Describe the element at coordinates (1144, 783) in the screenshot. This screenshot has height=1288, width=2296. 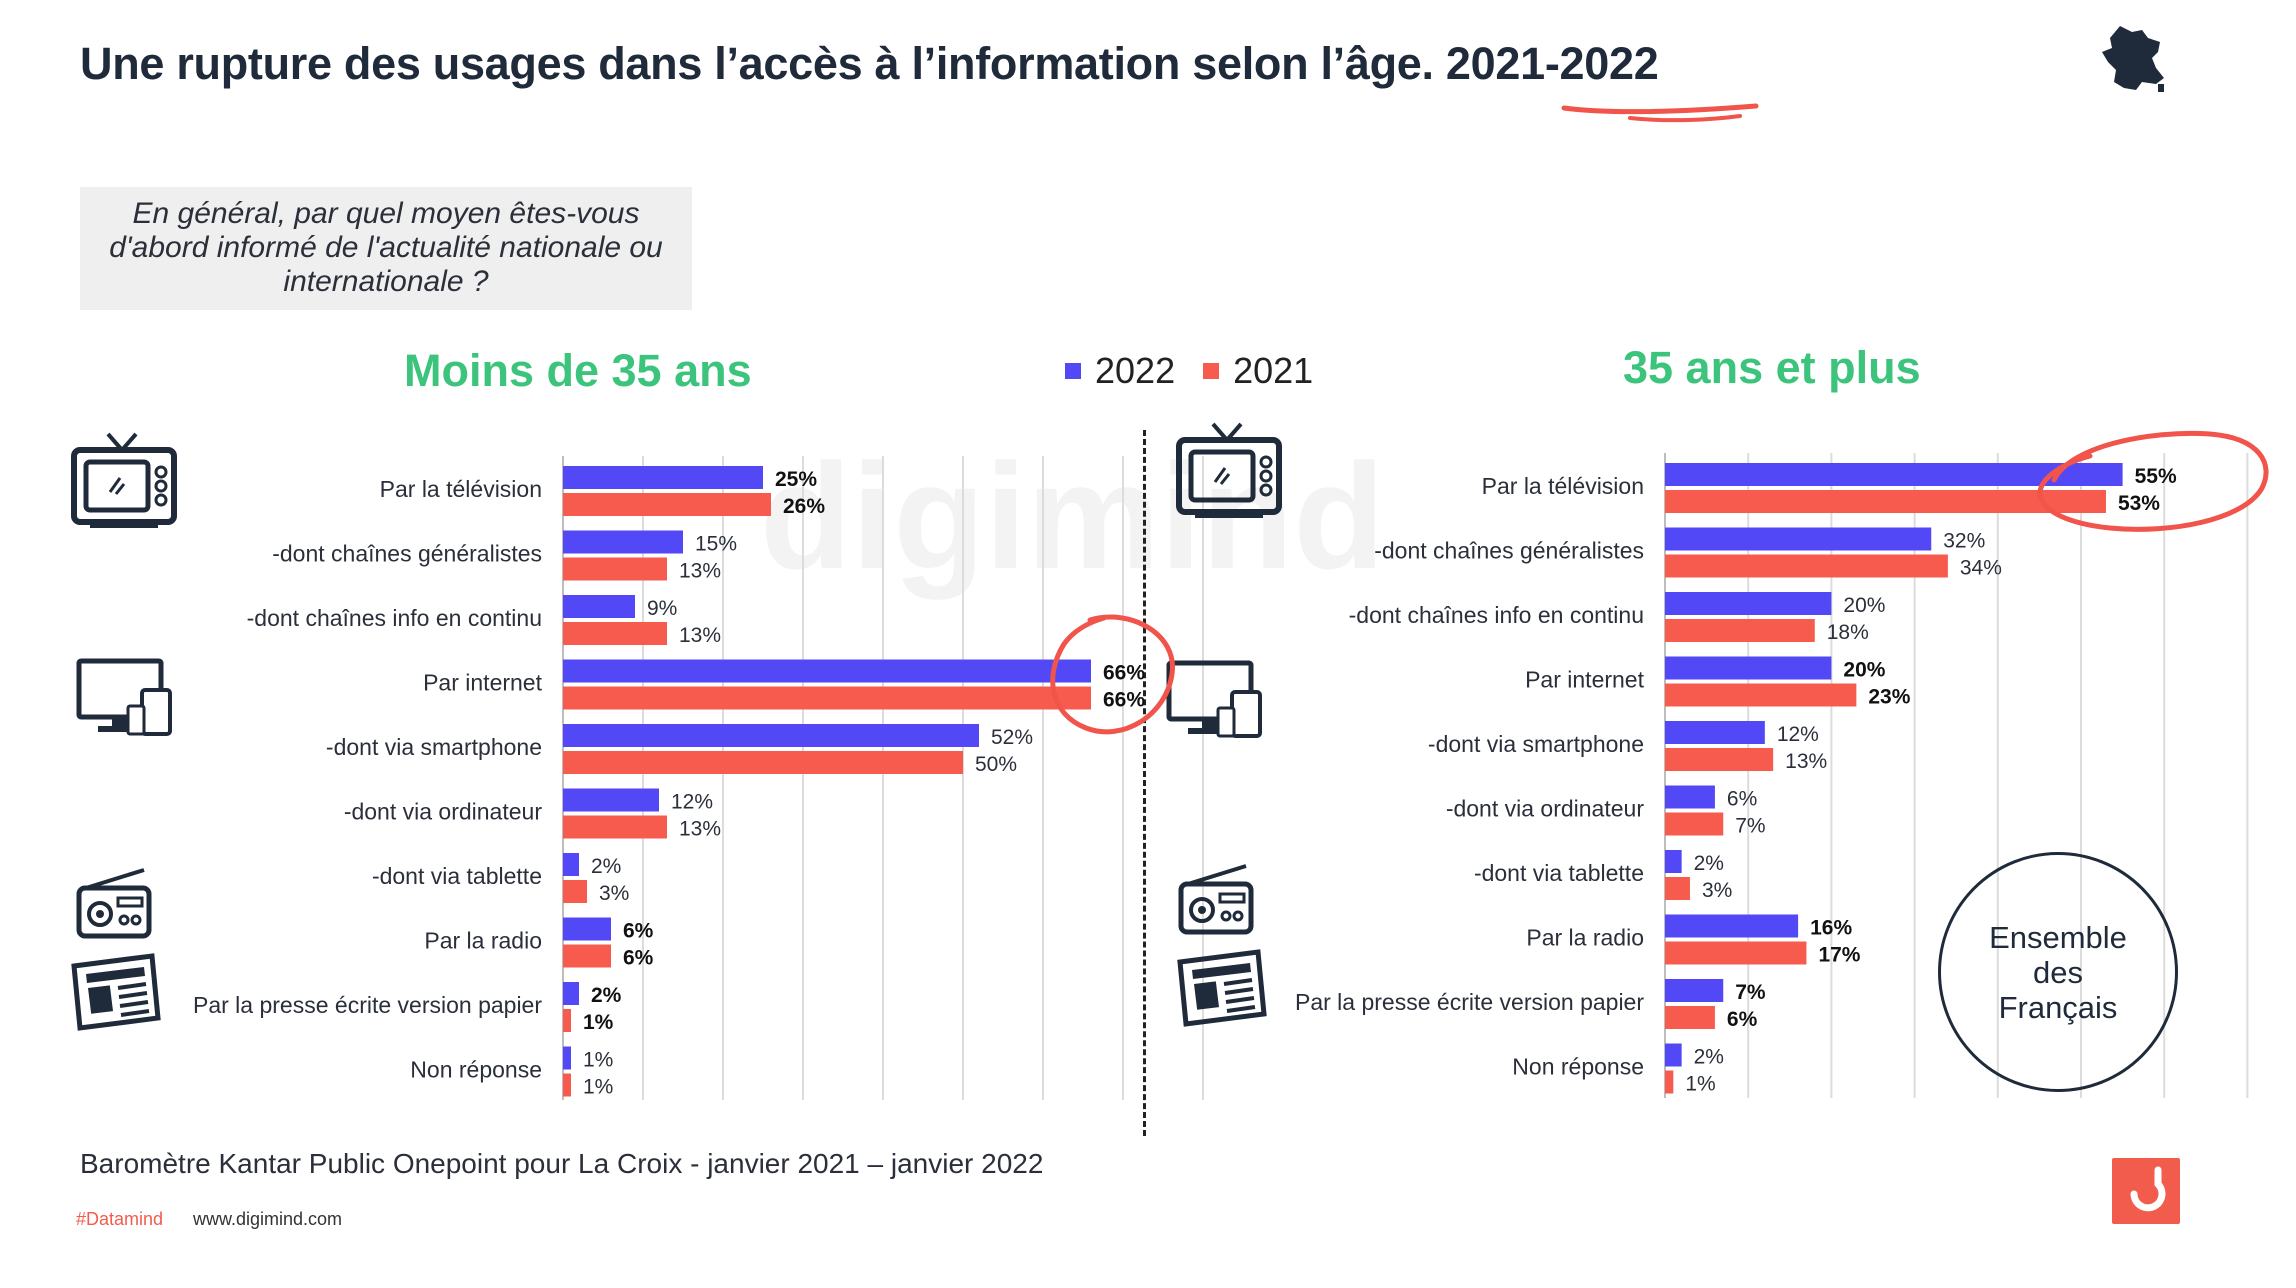
I see `panel-divider` at that location.